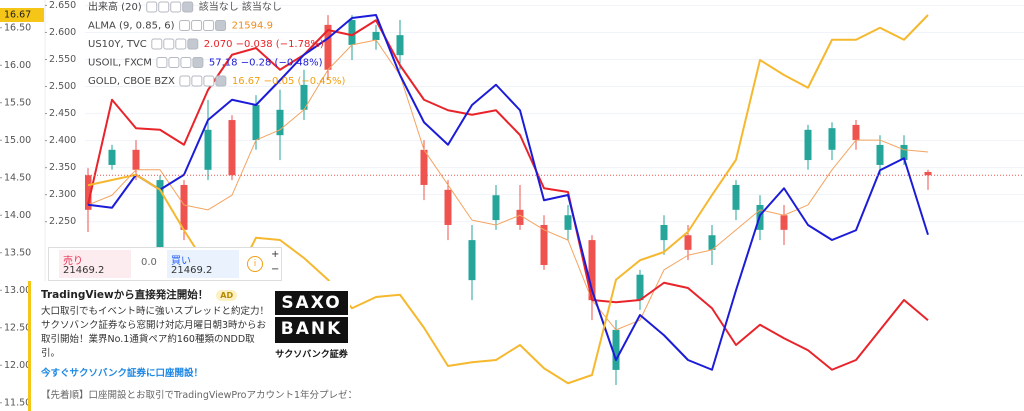 The width and height of the screenshot is (1024, 411). I want to click on logo-top: SAXO, so click(311, 303).